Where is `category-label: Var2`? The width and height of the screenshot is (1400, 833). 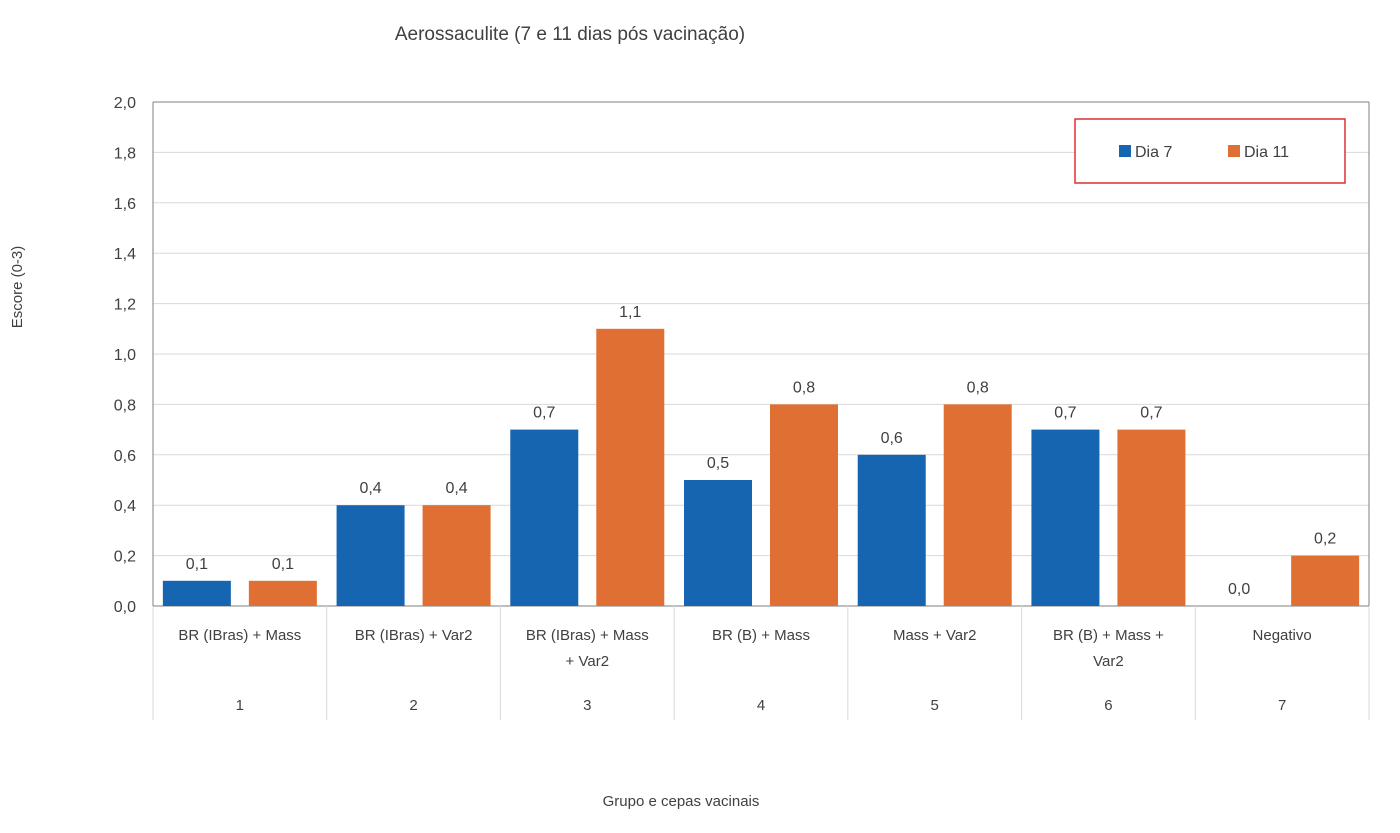
category-label: Var2 is located at coordinates (1108, 661).